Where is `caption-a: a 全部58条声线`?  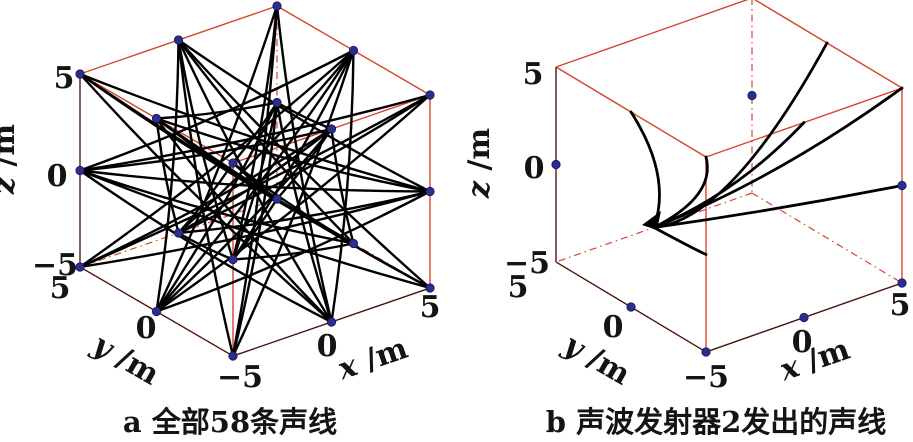 caption-a: a 全部58条声线 is located at coordinates (230, 422).